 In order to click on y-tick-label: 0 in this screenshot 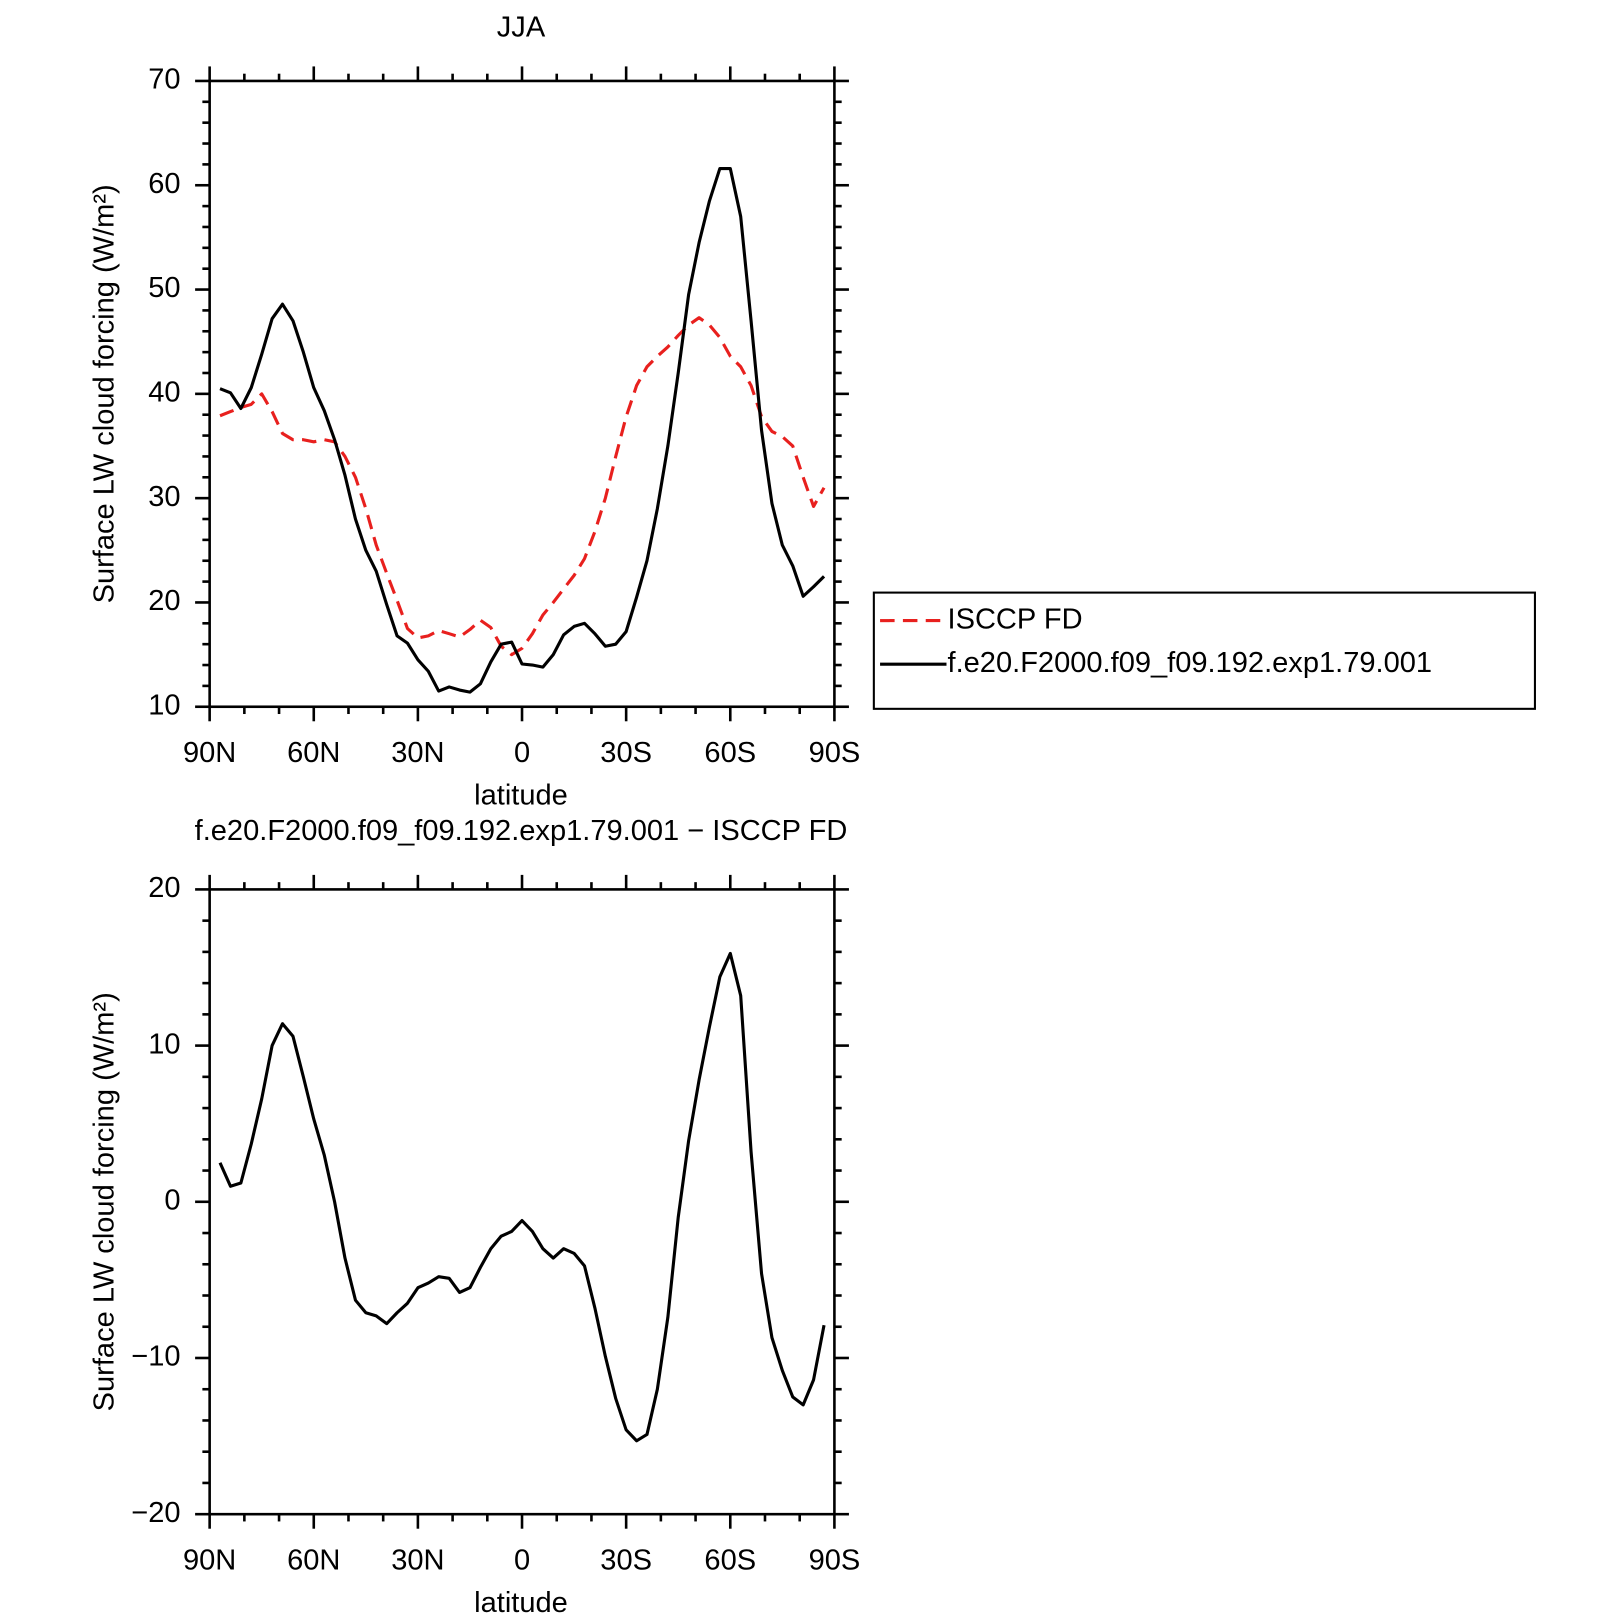, I will do `click(172, 1200)`.